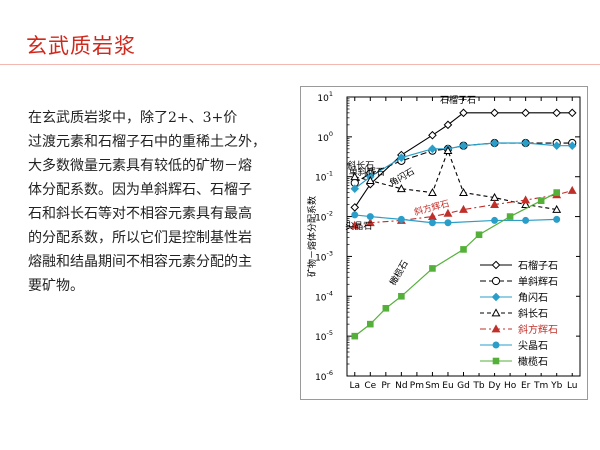  Describe the element at coordinates (325, 97) in the screenshot. I see `y-tick-label: 10¹` at that location.